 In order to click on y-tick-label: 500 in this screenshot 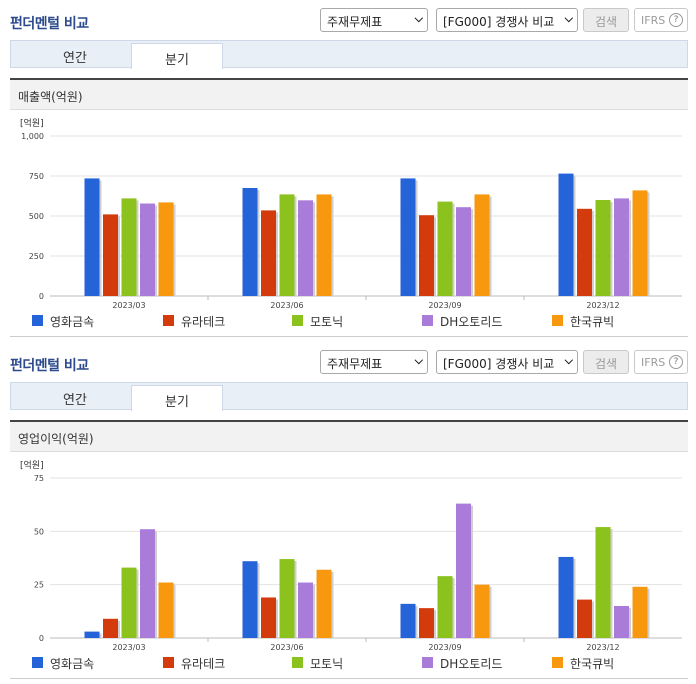, I will do `click(36, 216)`.